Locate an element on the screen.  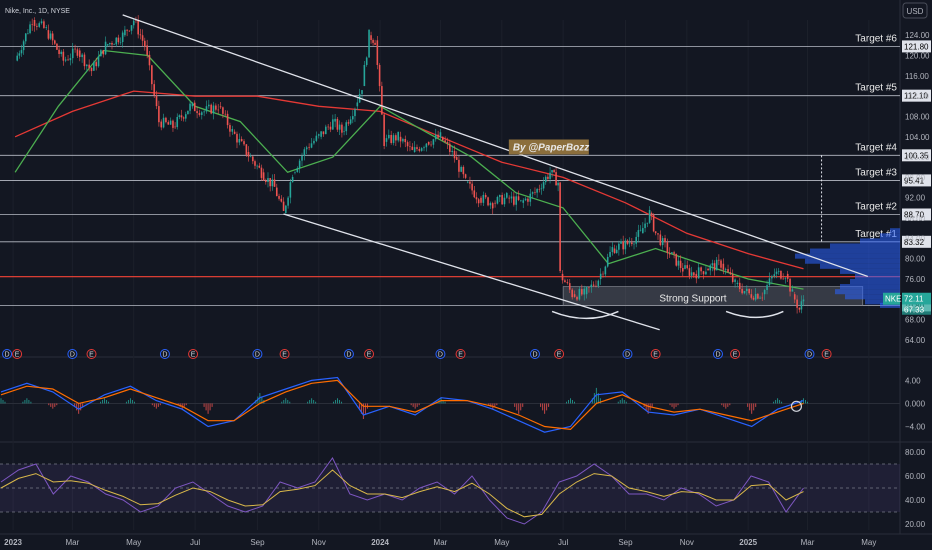
secondary-price-label: 67.33 is located at coordinates (914, 310).